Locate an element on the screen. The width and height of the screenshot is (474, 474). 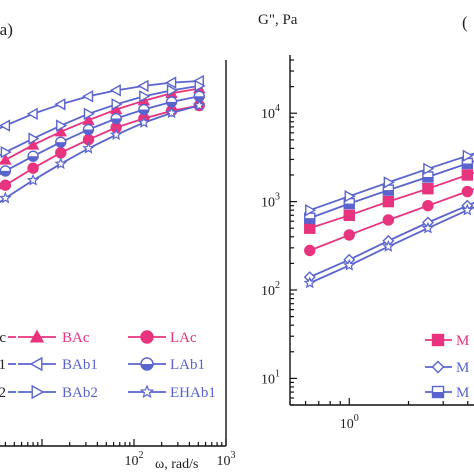
legend-label-partial: c is located at coordinates (3, 338).